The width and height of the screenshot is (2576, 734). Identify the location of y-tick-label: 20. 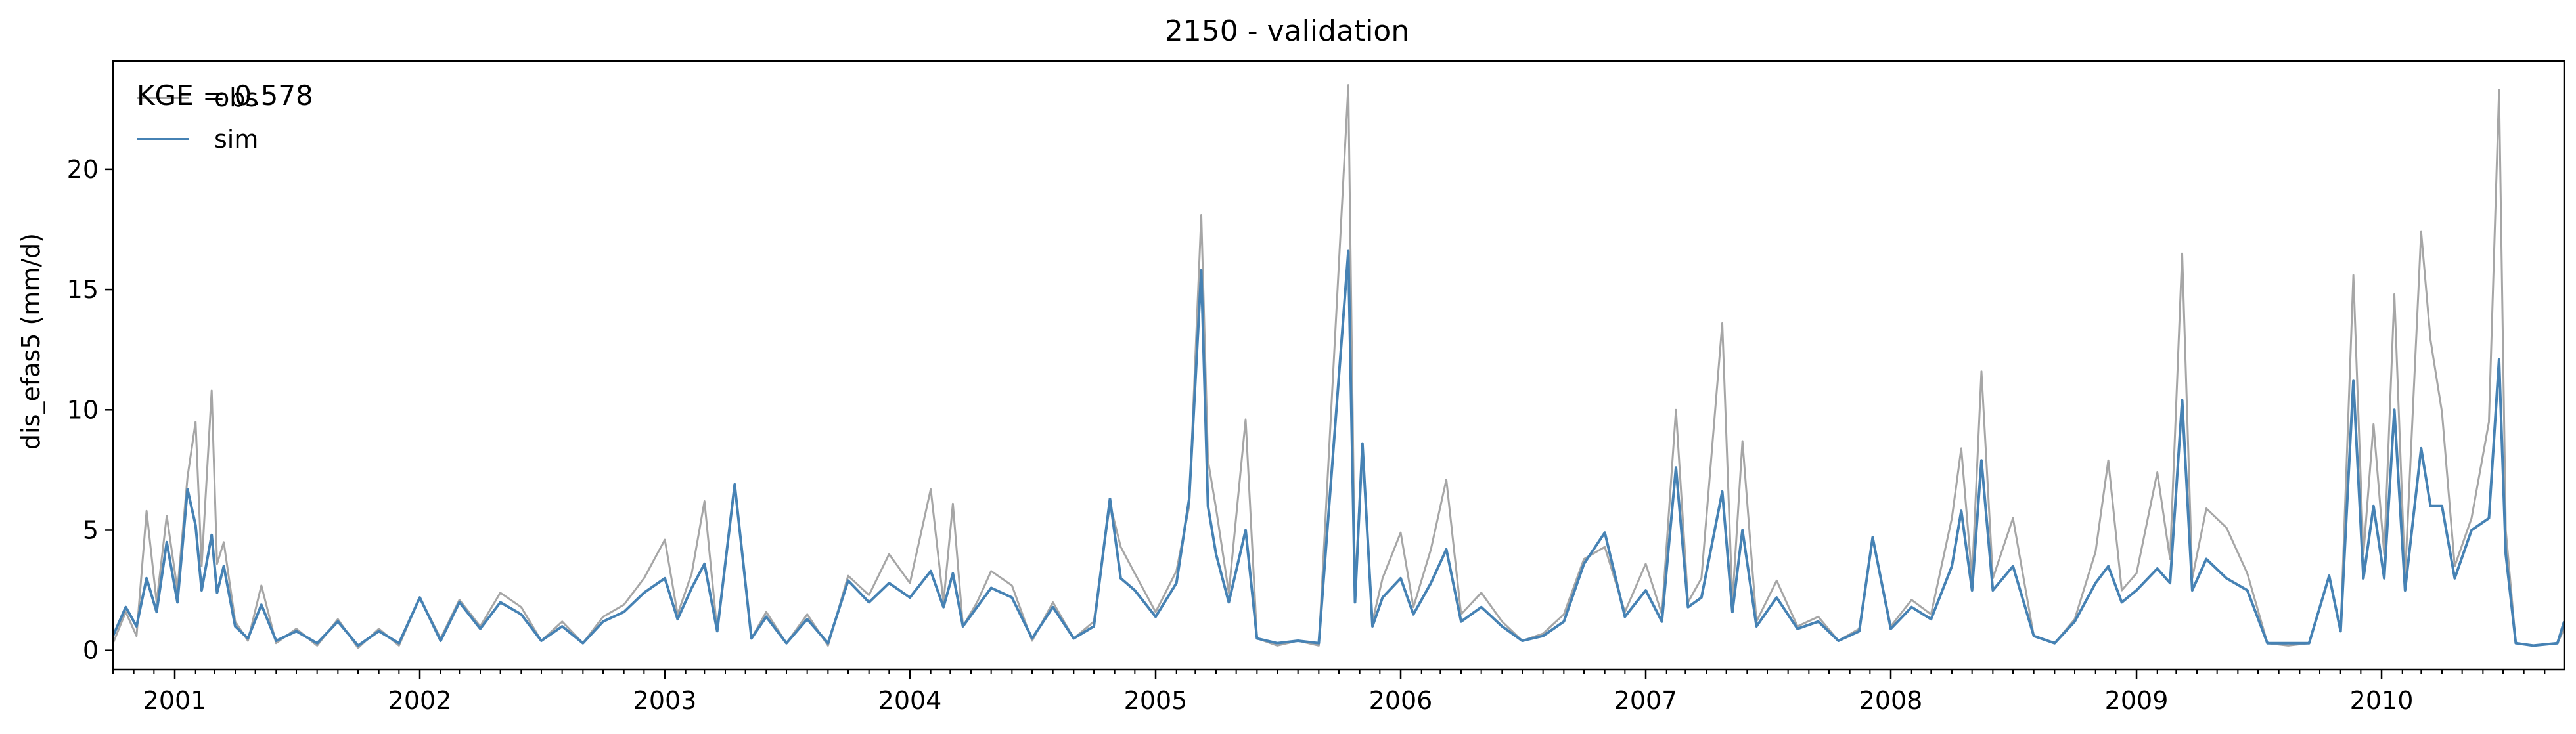
(83, 169).